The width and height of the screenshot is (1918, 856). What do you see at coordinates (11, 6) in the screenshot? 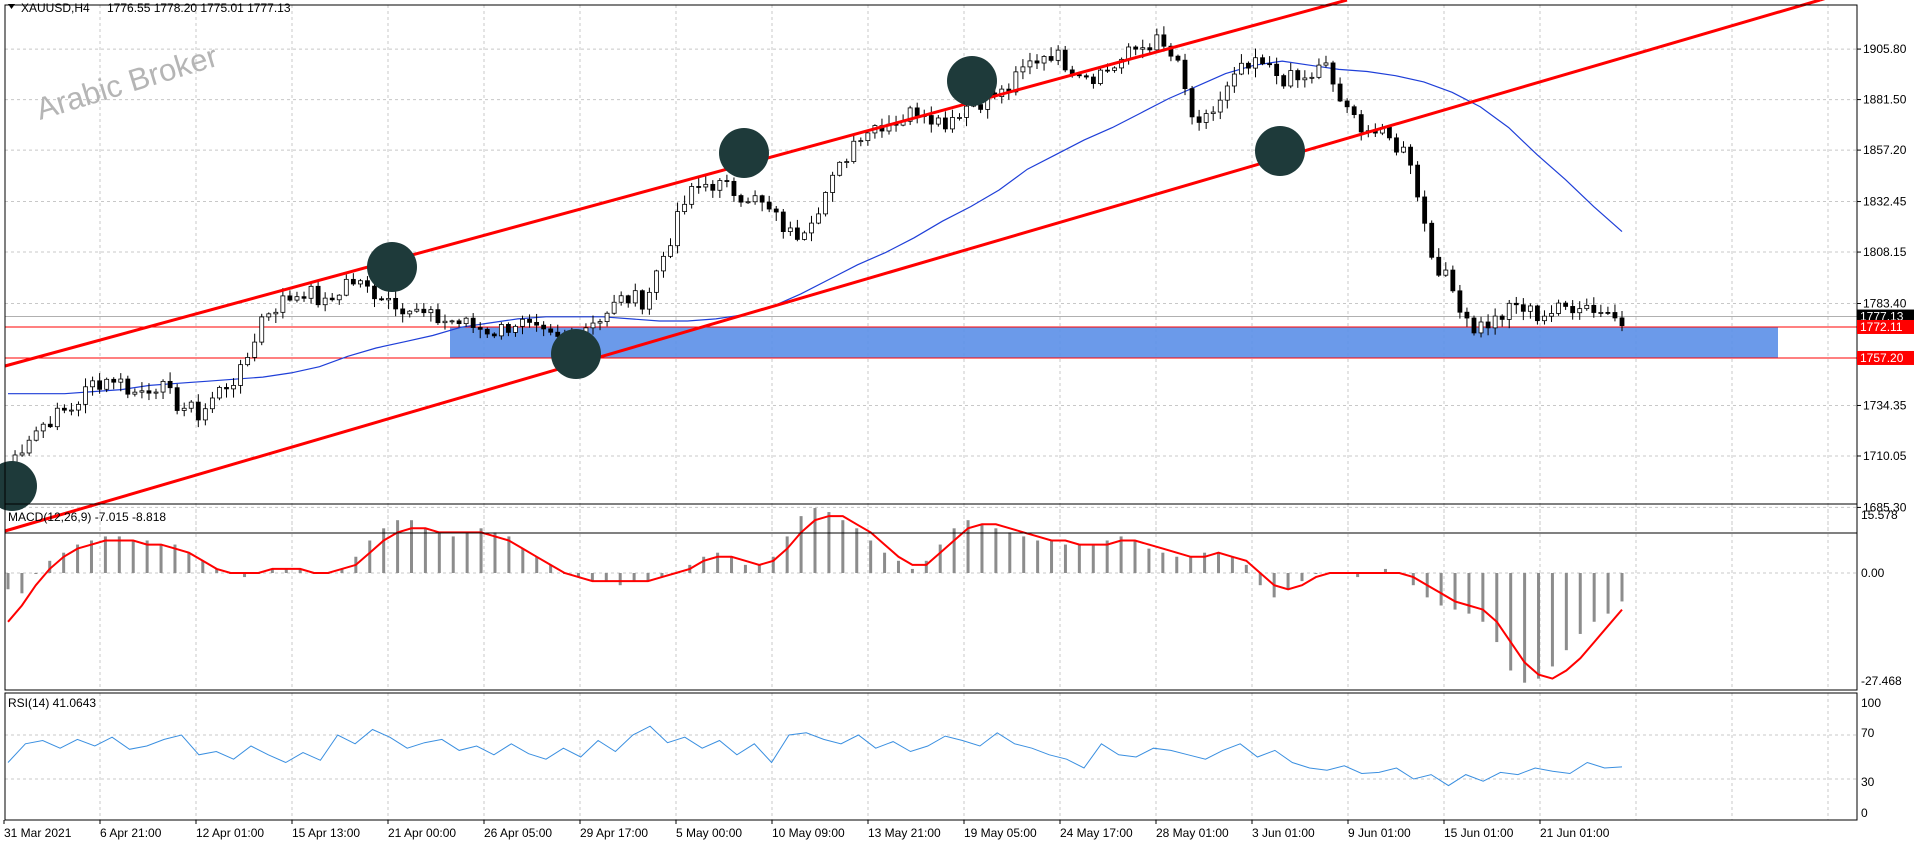
I see `symbol-dropdown-icon` at bounding box center [11, 6].